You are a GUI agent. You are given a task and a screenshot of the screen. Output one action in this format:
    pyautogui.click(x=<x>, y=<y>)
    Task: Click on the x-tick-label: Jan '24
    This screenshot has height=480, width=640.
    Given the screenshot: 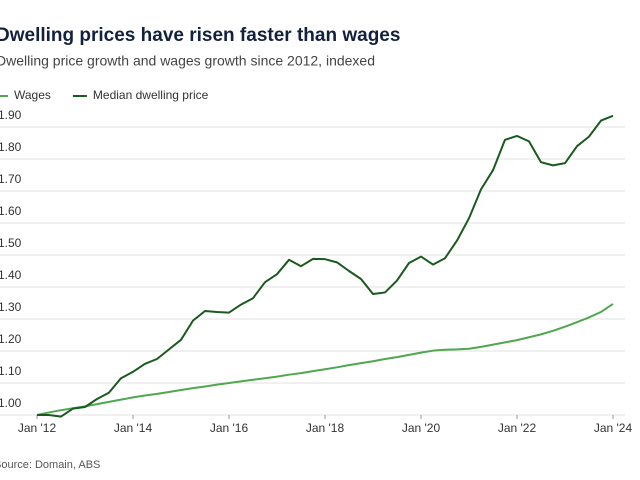 What is the action you would take?
    pyautogui.click(x=613, y=428)
    